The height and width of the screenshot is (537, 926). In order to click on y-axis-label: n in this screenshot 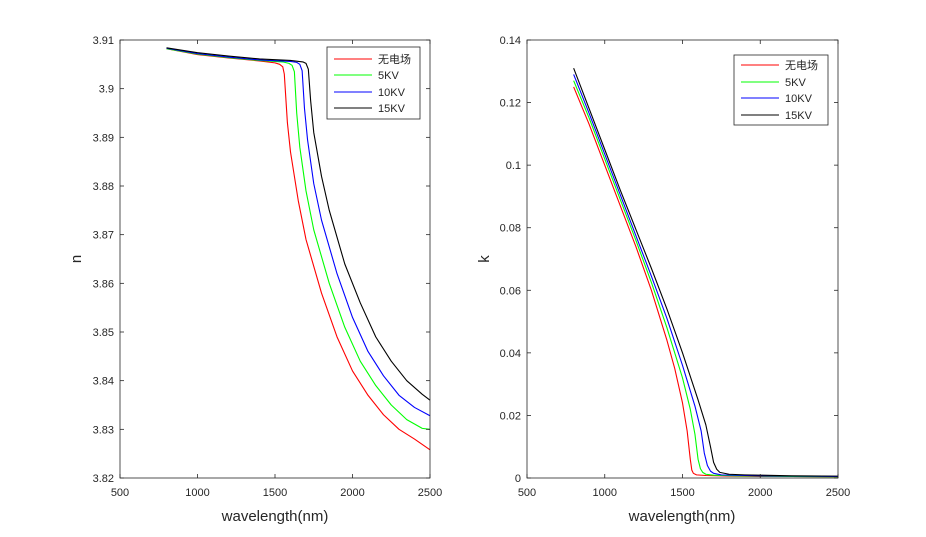, I will do `click(76, 259)`.